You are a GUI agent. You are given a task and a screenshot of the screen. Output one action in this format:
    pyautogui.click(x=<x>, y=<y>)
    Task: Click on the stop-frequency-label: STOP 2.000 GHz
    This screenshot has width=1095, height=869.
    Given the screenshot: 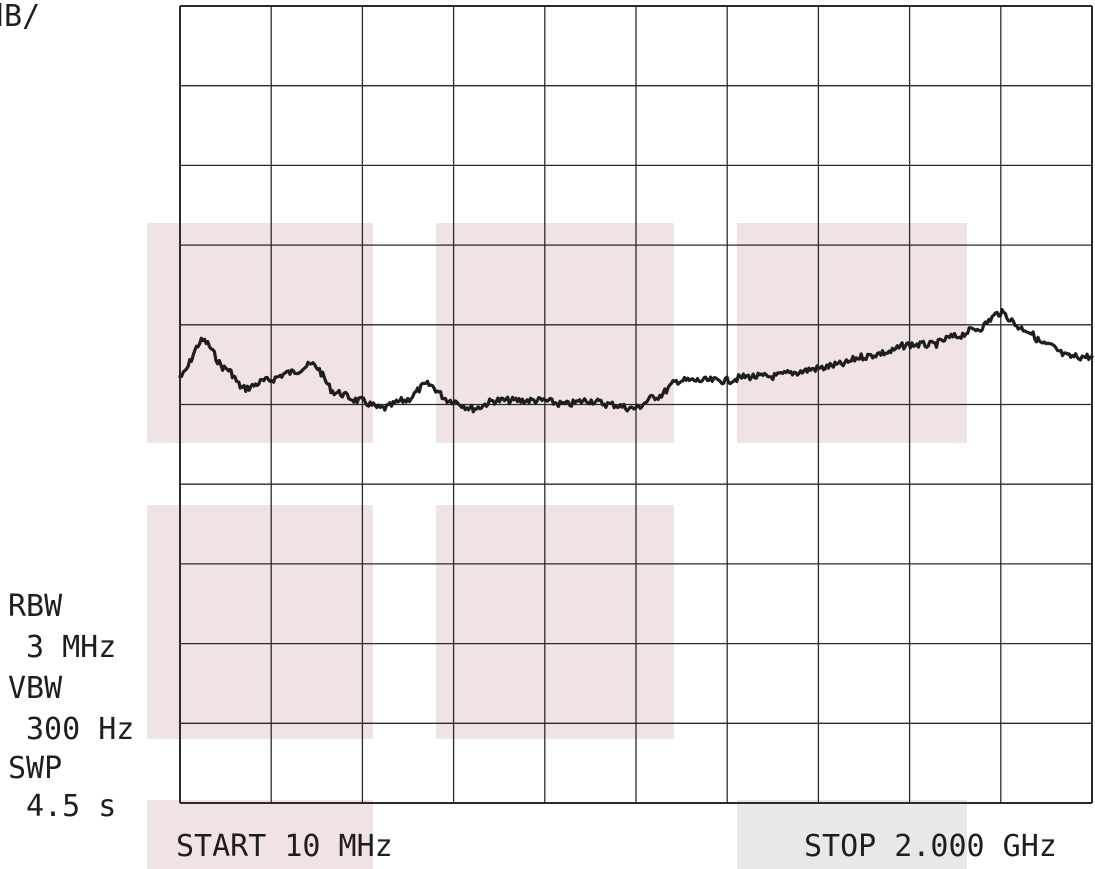 What is the action you would take?
    pyautogui.click(x=930, y=846)
    